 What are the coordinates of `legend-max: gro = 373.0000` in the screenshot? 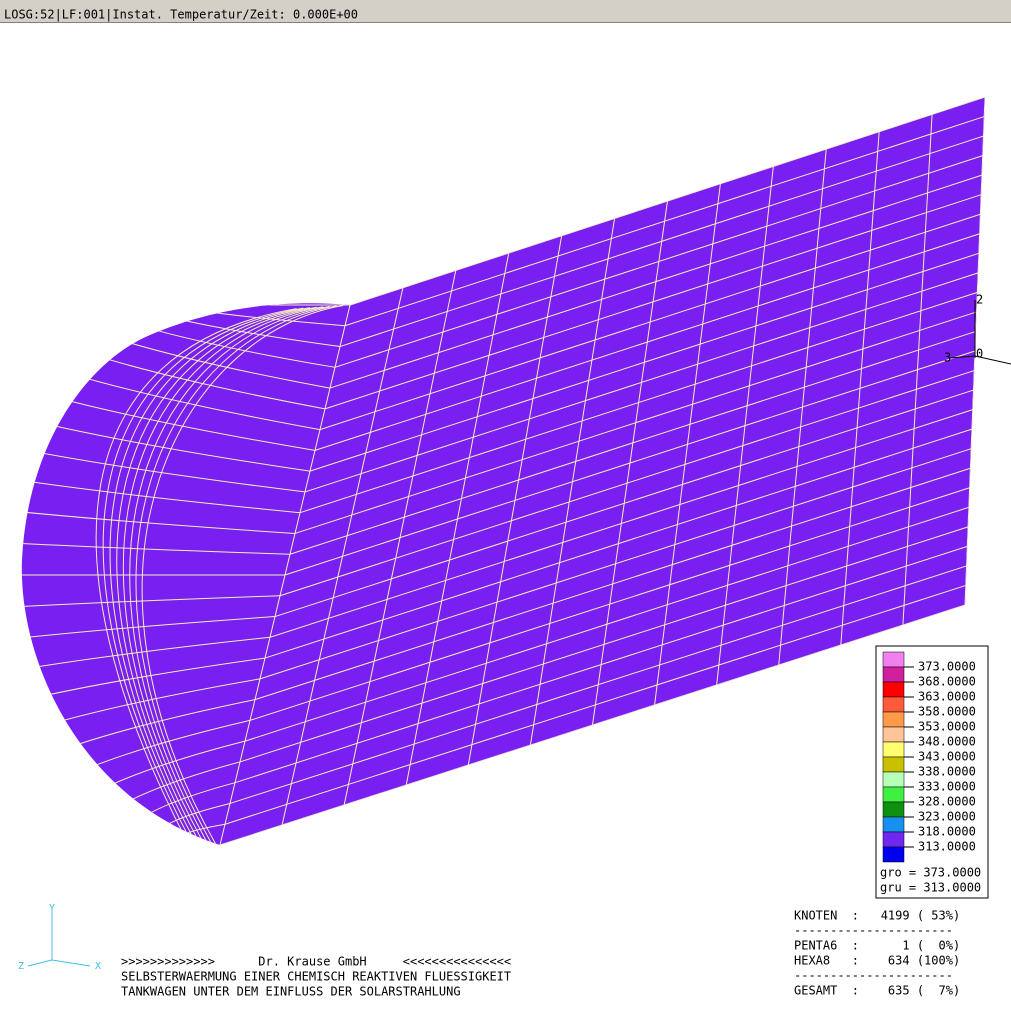 It's located at (930, 873).